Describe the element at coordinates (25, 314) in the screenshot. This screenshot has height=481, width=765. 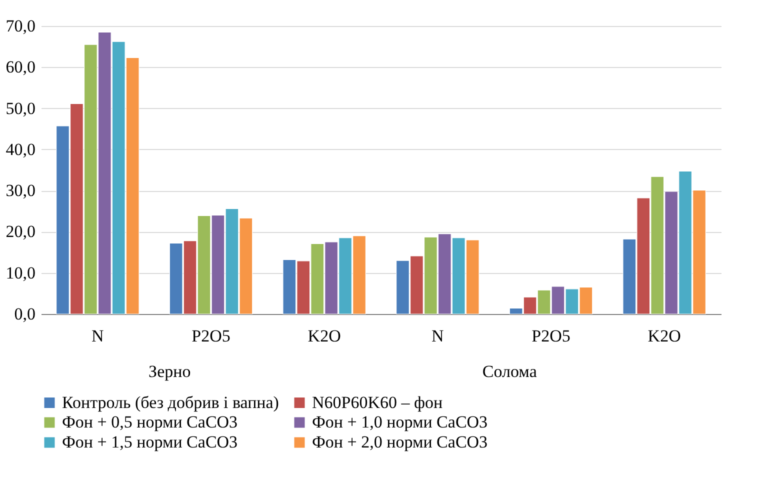
I see `y-tick-label: 0,0` at that location.